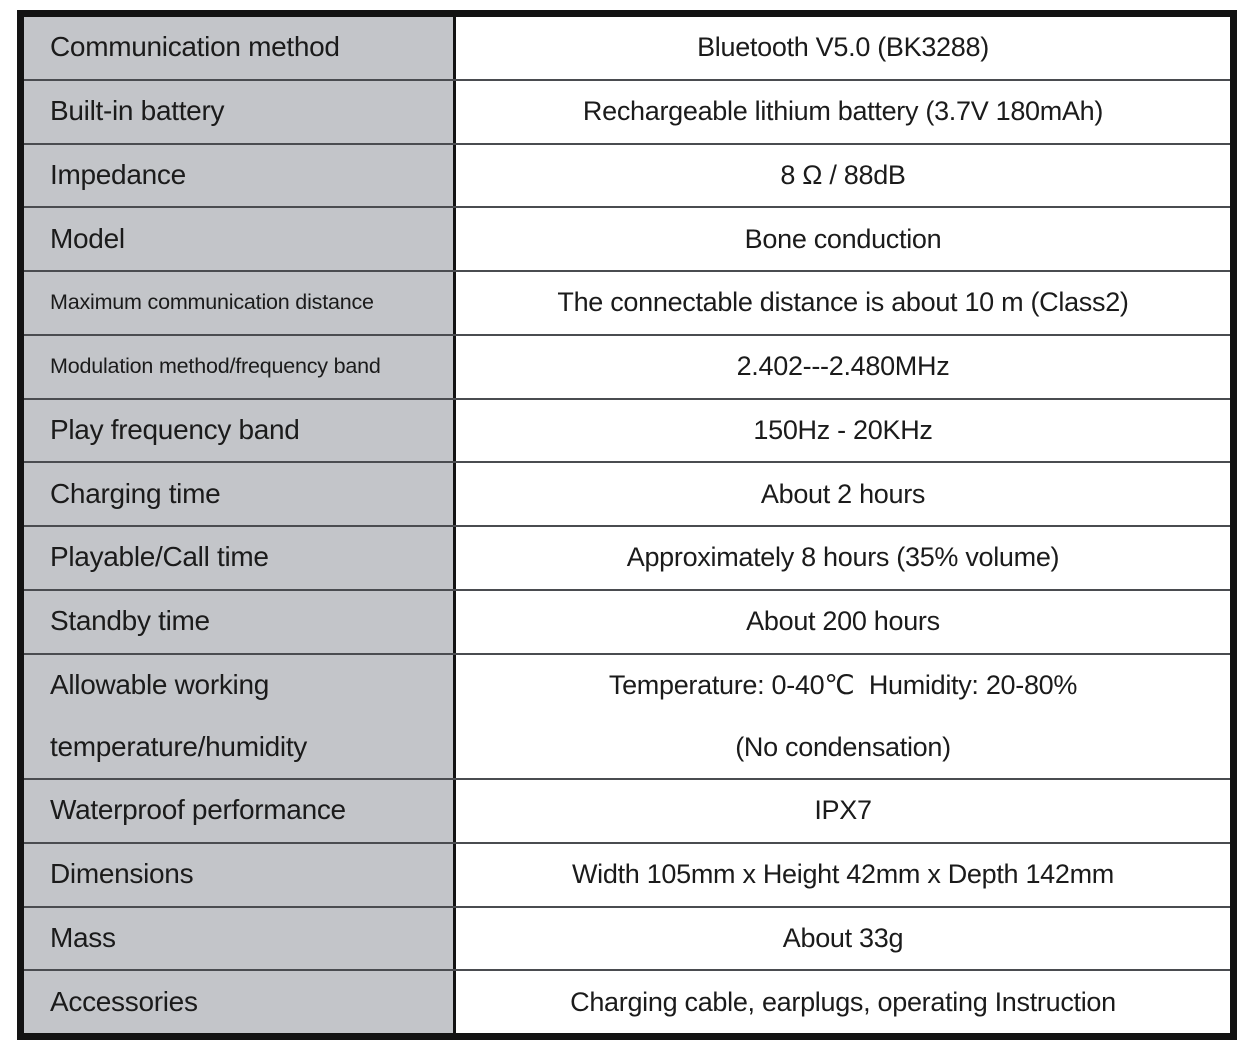 The image size is (1245, 1051). What do you see at coordinates (83, 937) in the screenshot?
I see `spec-label: Mass` at bounding box center [83, 937].